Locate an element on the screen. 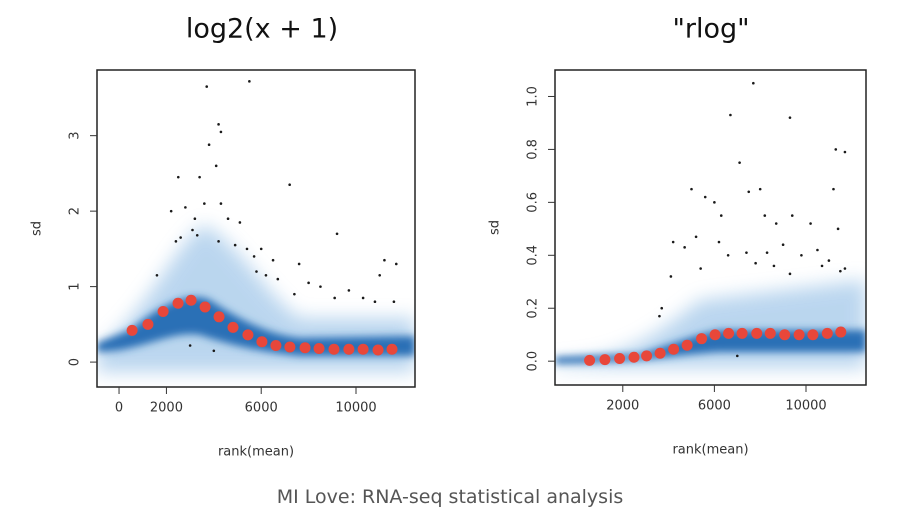 This screenshot has width=901, height=526. y-tick-label: 3 is located at coordinates (75, 136).